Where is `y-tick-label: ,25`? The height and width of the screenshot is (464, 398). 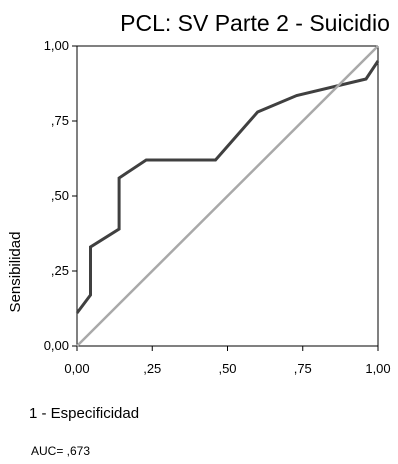 y-tick-label: ,25 is located at coordinates (60, 270).